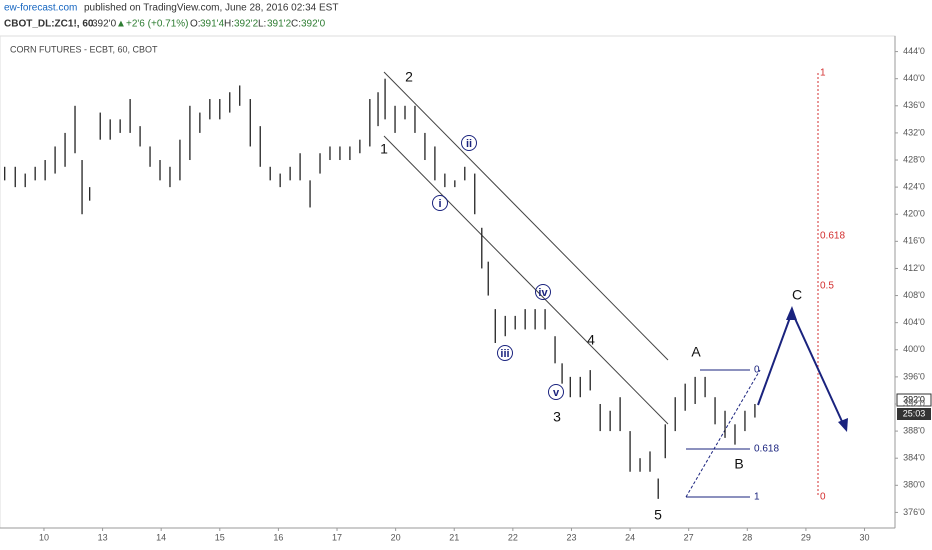 This screenshot has height=550, width=932. Describe the element at coordinates (103, 537) in the screenshot. I see `x-tick-label: 13` at that location.